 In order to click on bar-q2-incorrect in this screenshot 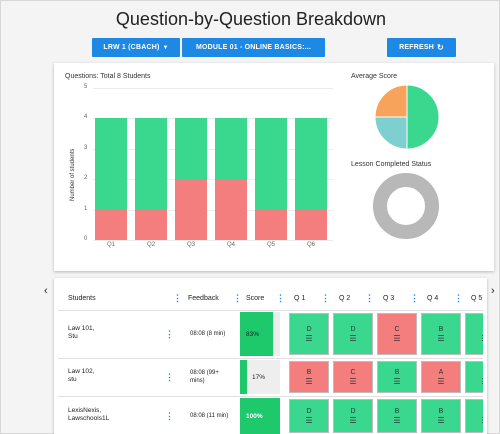, I will do `click(151, 224)`.